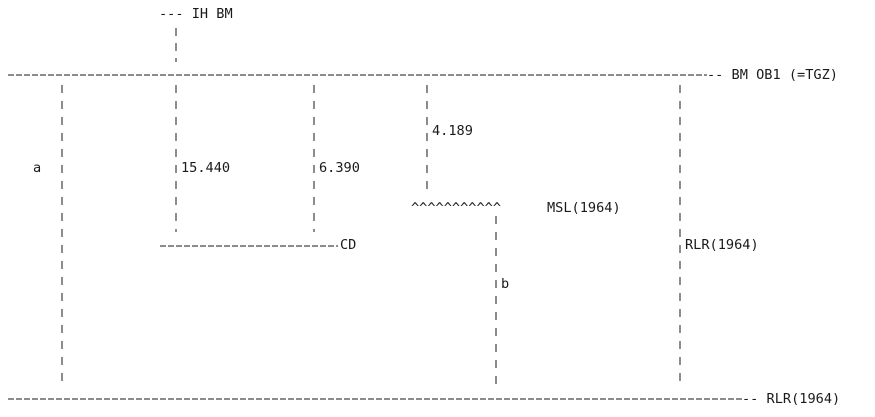  What do you see at coordinates (791, 399) in the screenshot?
I see `rlr-bottom-label: -- RLR(1964)` at bounding box center [791, 399].